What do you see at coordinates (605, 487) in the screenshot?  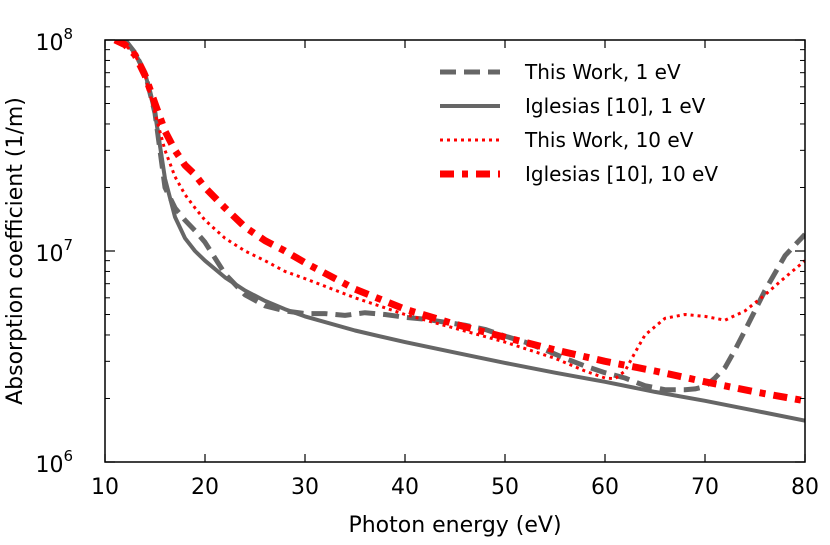 I see `x-tick-label-5: 60` at bounding box center [605, 487].